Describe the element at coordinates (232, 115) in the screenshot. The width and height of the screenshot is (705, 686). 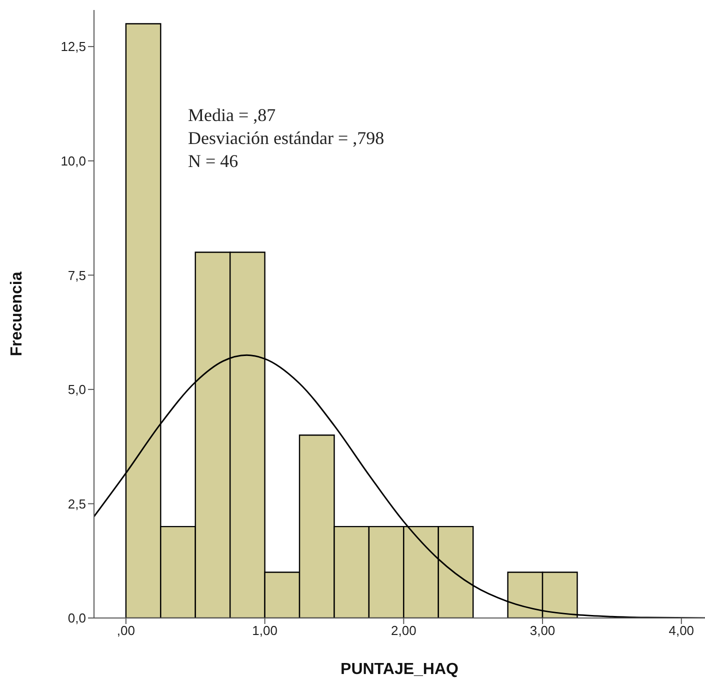
I see `annotation: Media = ,87` at that location.